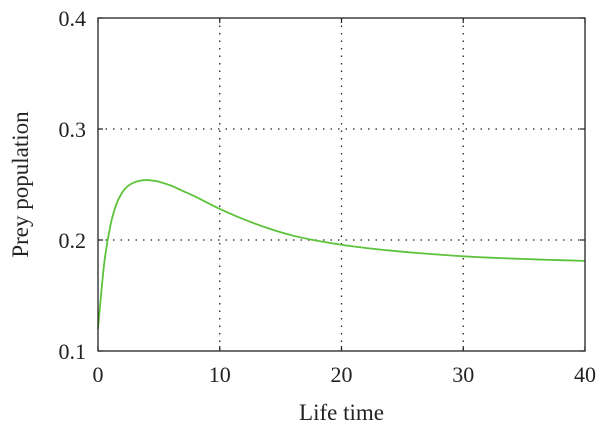 The image size is (600, 436). I want to click on x-tick-label: 10, so click(220, 374).